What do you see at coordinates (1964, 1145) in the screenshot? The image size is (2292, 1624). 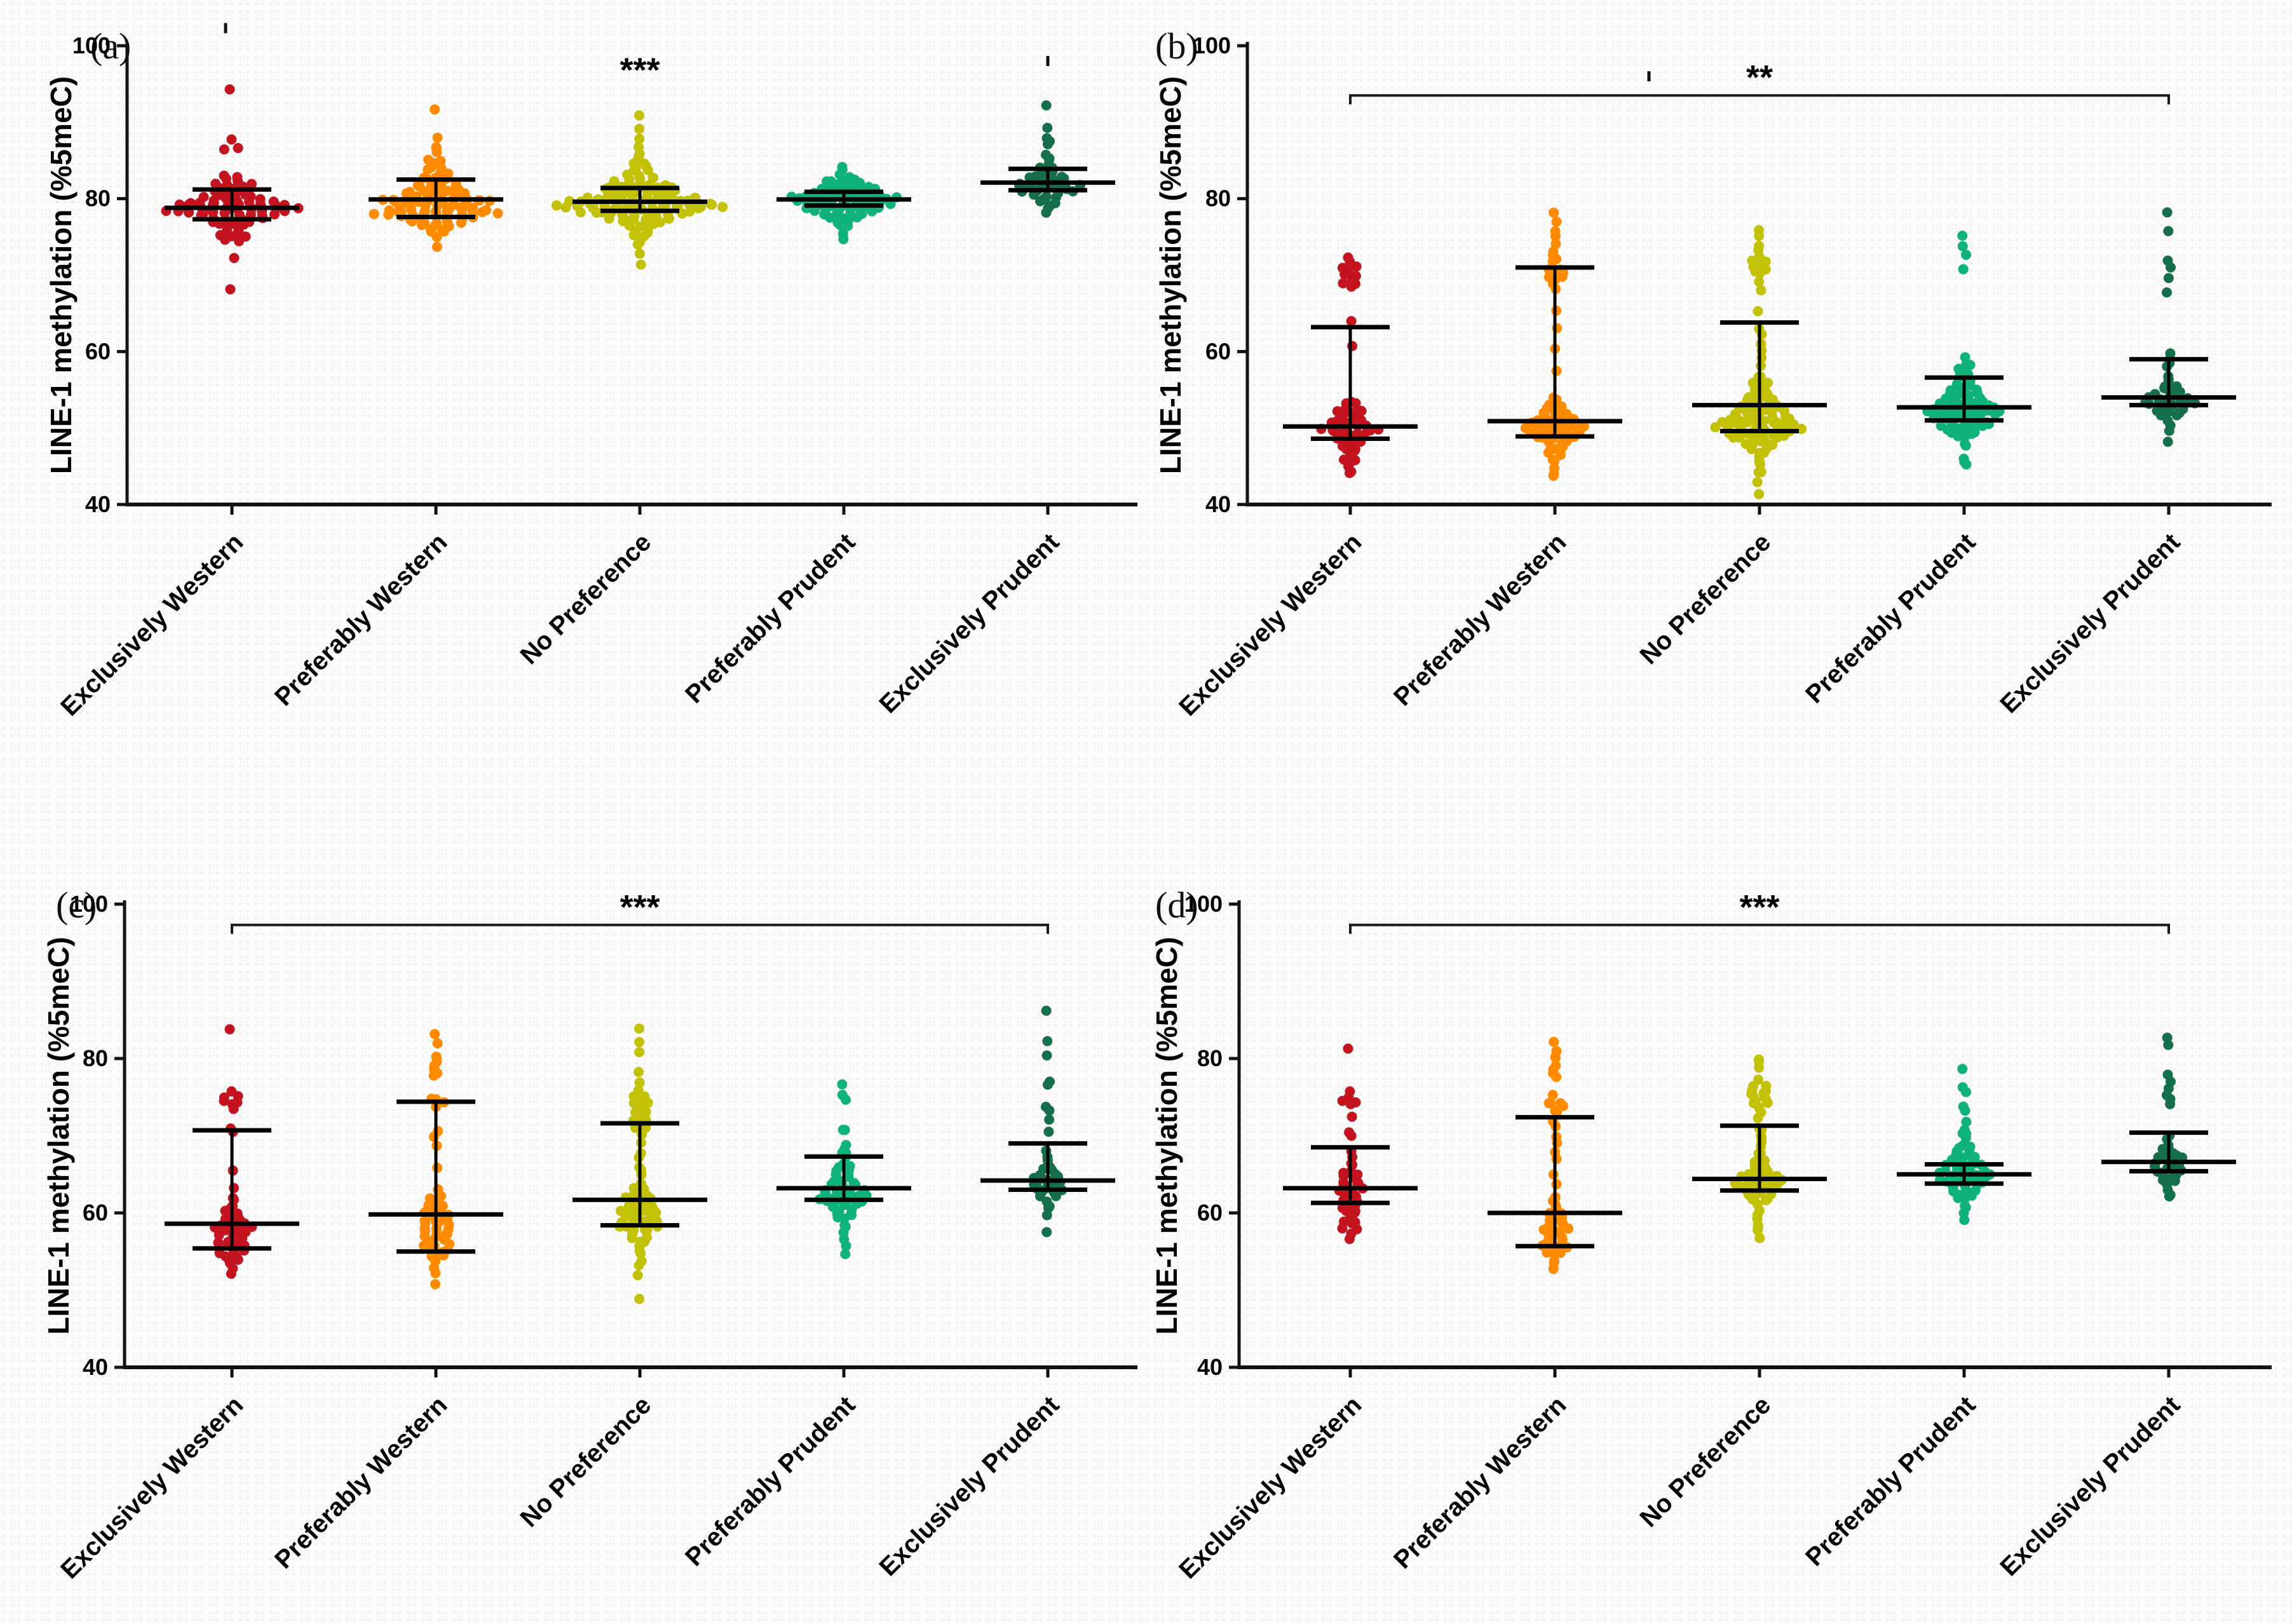 I see `swarm-preferably-prudent` at bounding box center [1964, 1145].